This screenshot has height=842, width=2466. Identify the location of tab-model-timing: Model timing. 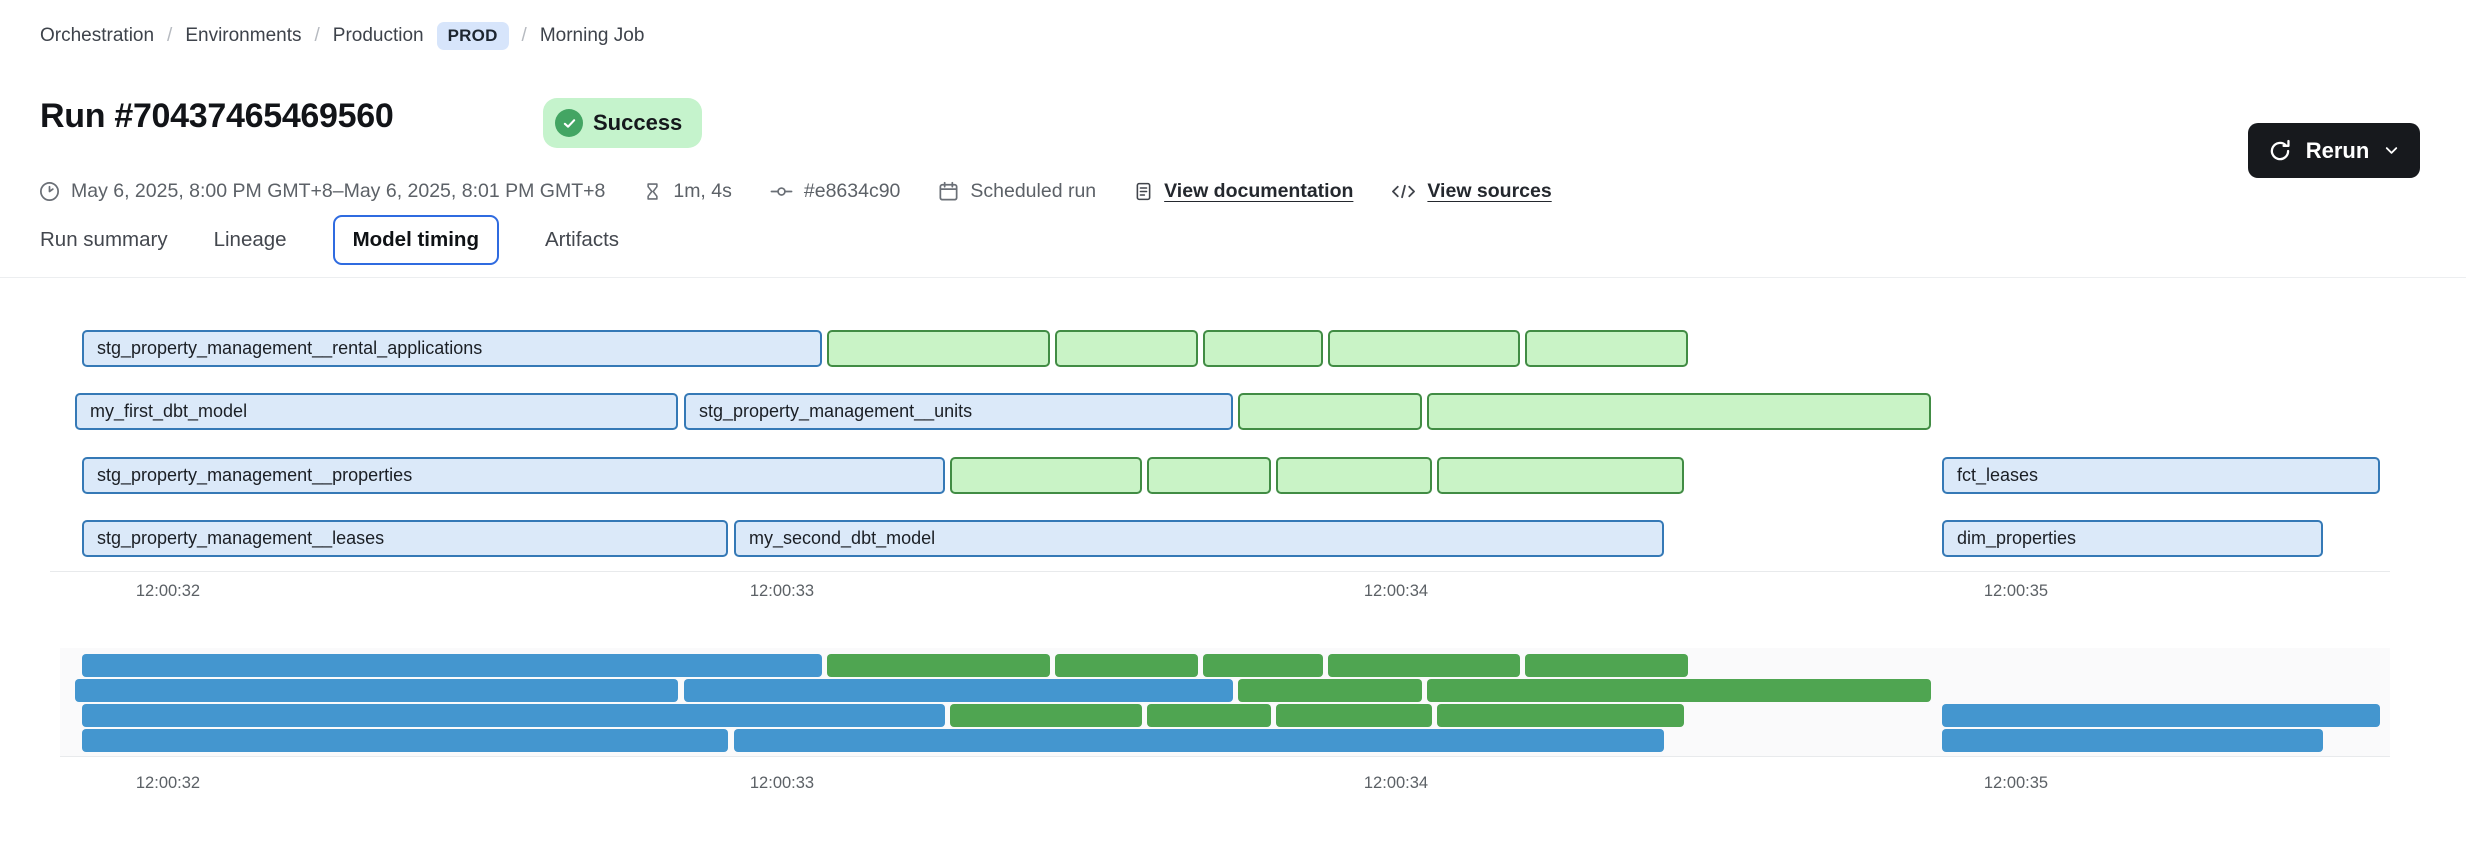
(415, 240).